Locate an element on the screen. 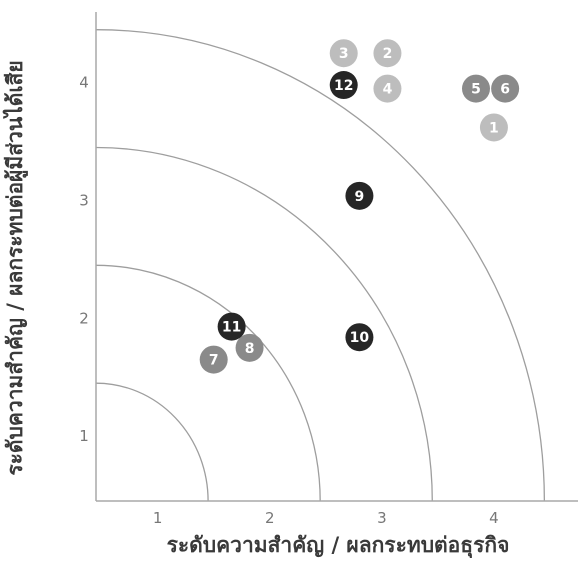  y-tick-label: 3 is located at coordinates (84, 201).